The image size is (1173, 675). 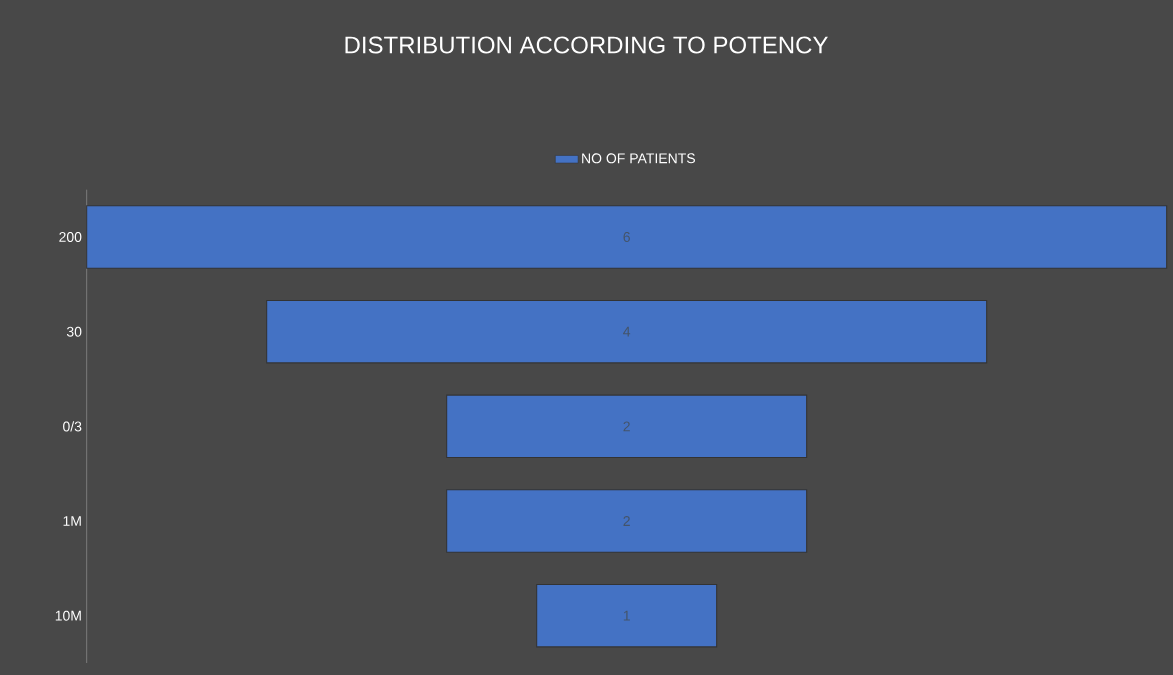 What do you see at coordinates (70, 237) in the screenshot?
I see `category-label: 200` at bounding box center [70, 237].